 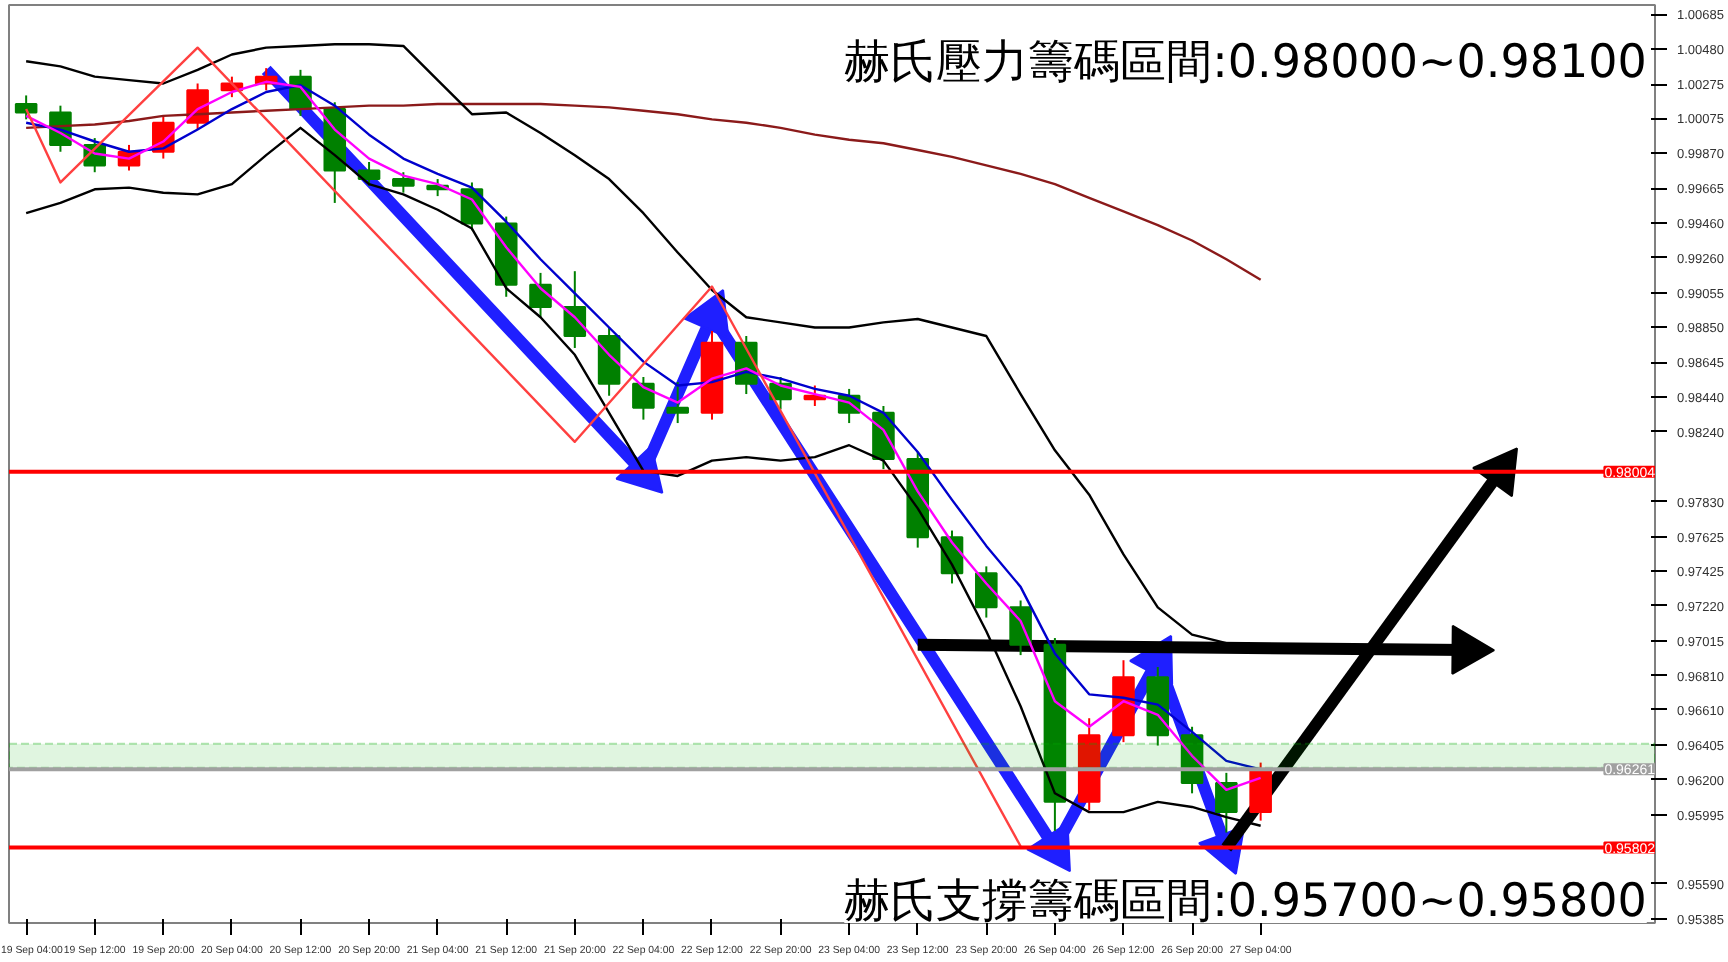 I want to click on annotation: 赫氏支撐籌碼區間:0.95700~0.95800, so click(x=1245, y=901).